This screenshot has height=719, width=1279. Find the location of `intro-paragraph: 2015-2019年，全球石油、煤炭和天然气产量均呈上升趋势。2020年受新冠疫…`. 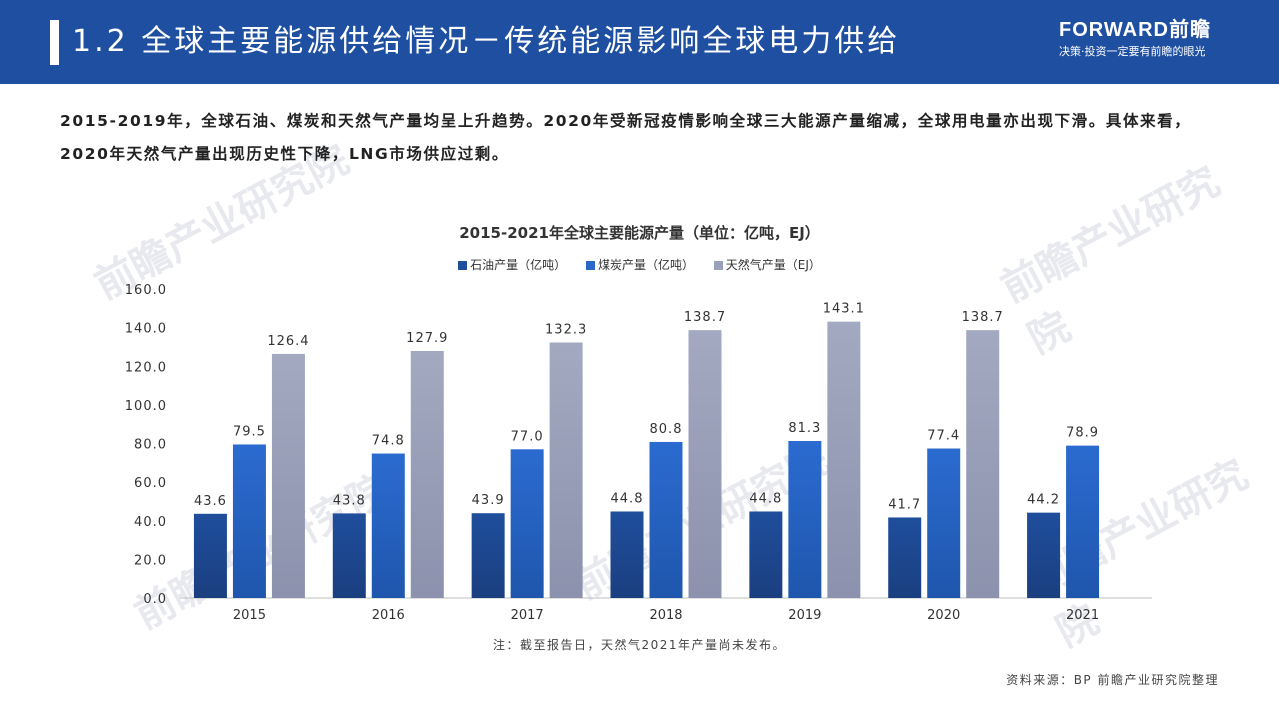

intro-paragraph: 2015-2019年，全球石油、煤炭和天然气产量均呈上升趋势。2020年受新冠疫… is located at coordinates (626, 137).